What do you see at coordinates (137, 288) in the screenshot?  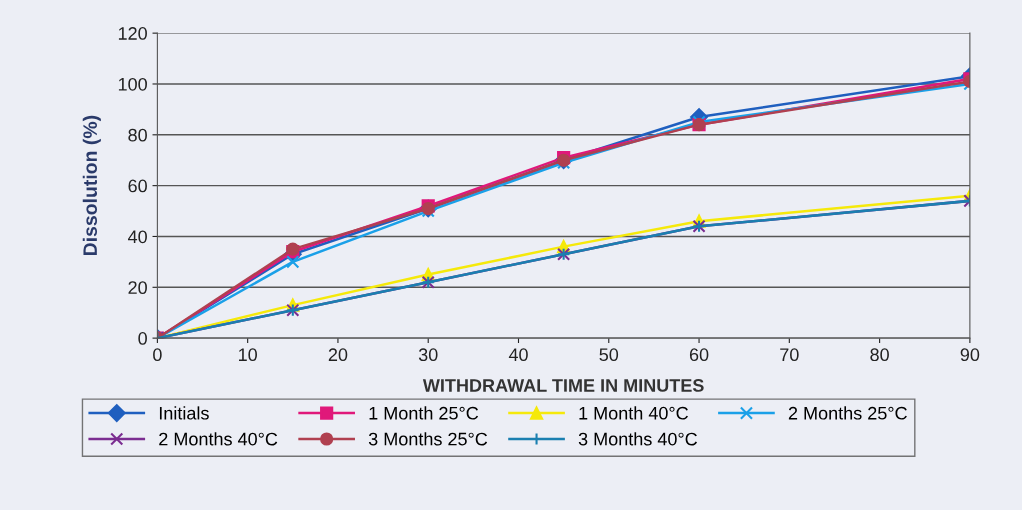 I see `y-tick-label: 20` at bounding box center [137, 288].